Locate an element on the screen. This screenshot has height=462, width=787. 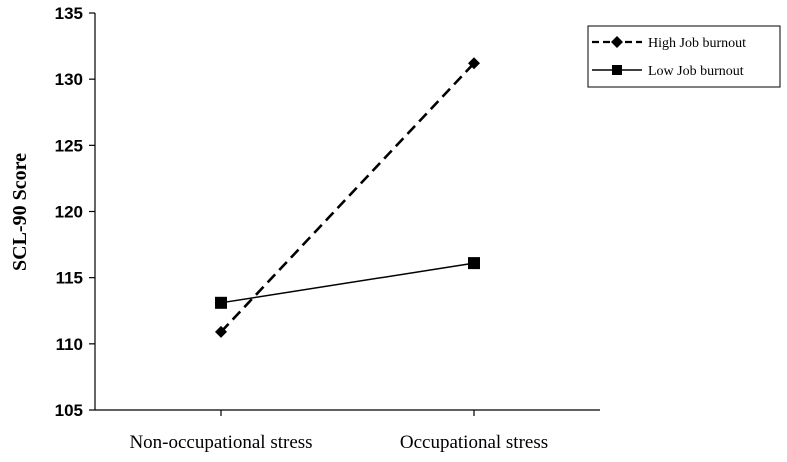
legend: High Job burnout Low Job burnout is located at coordinates (684, 56).